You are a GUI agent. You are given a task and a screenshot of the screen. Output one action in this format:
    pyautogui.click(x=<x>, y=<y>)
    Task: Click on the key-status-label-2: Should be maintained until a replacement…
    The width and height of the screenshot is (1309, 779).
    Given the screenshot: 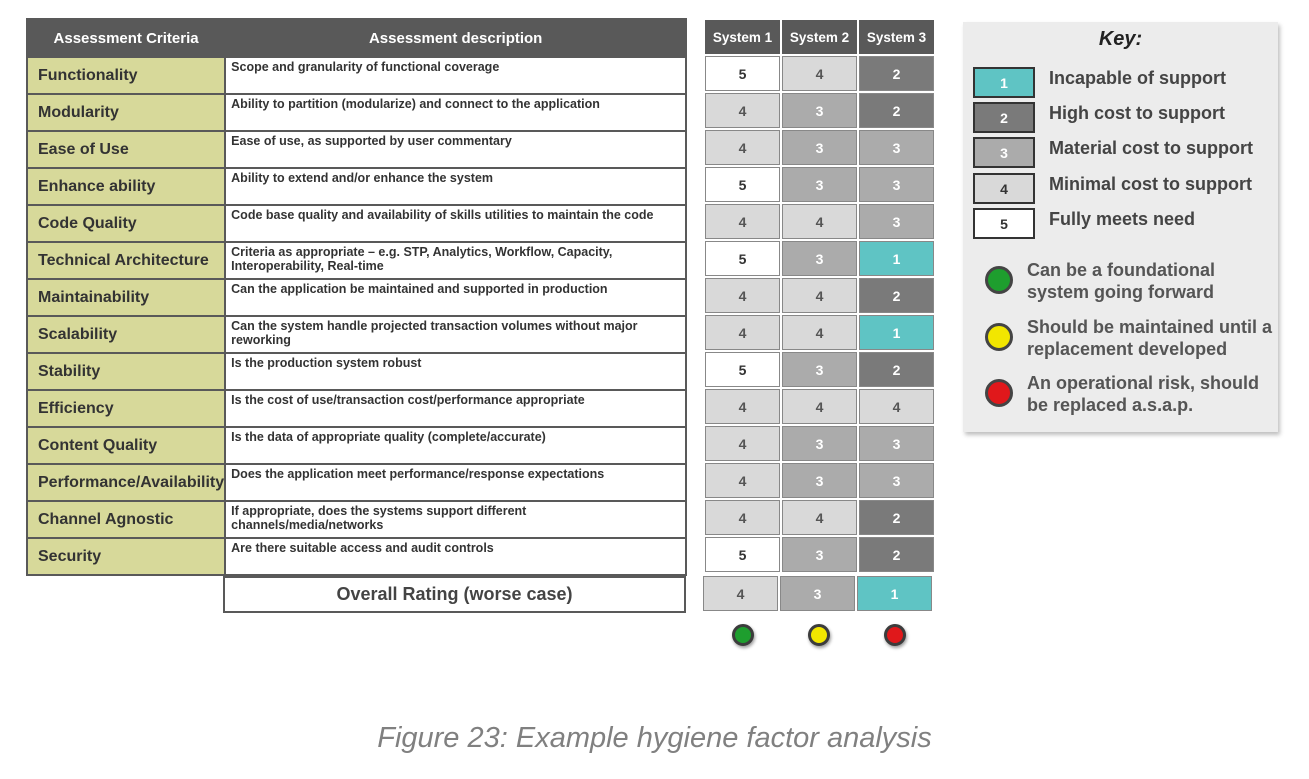 What is the action you would take?
    pyautogui.click(x=1150, y=338)
    